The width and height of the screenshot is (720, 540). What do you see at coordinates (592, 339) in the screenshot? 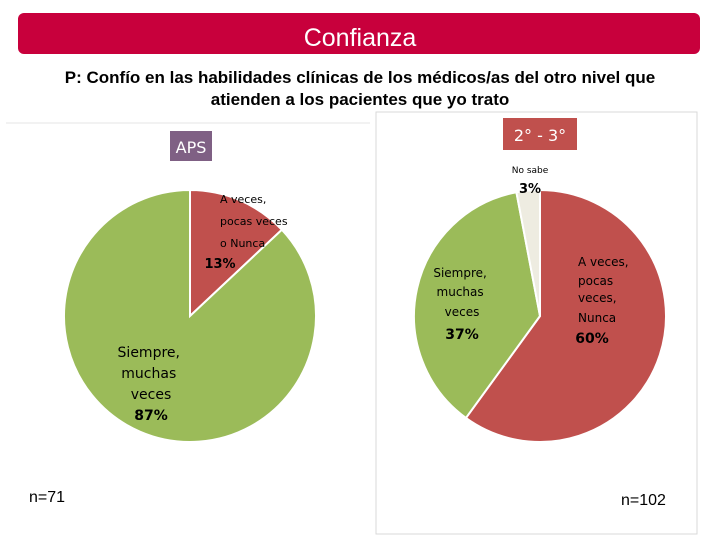
I see `second-slice-value-1: 60%` at bounding box center [592, 339].